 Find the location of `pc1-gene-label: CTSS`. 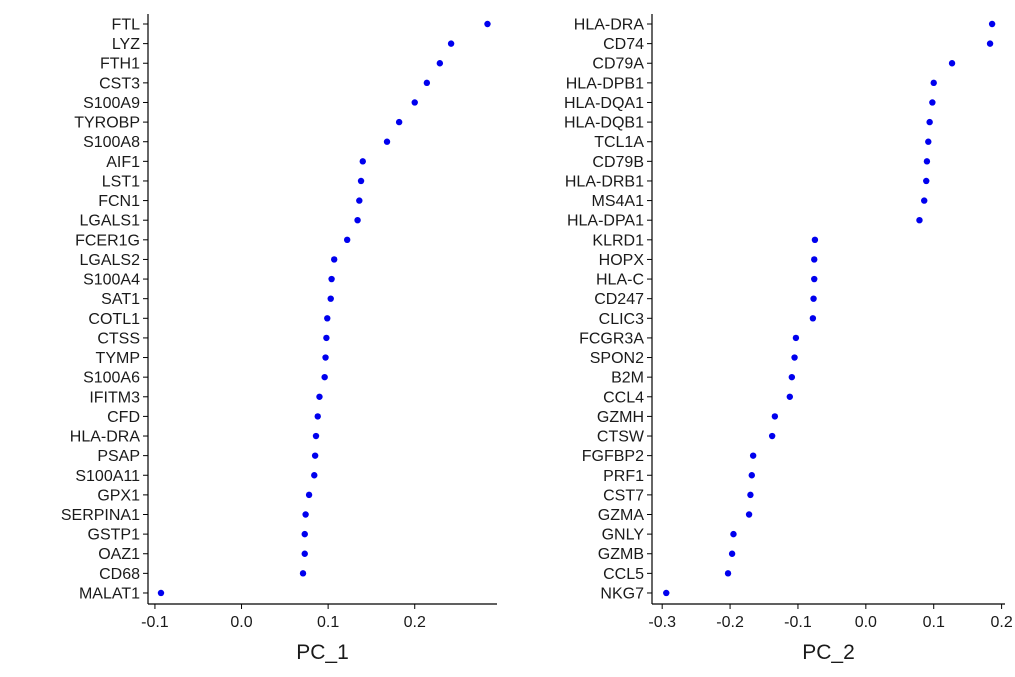

pc1-gene-label: CTSS is located at coordinates (118, 338).